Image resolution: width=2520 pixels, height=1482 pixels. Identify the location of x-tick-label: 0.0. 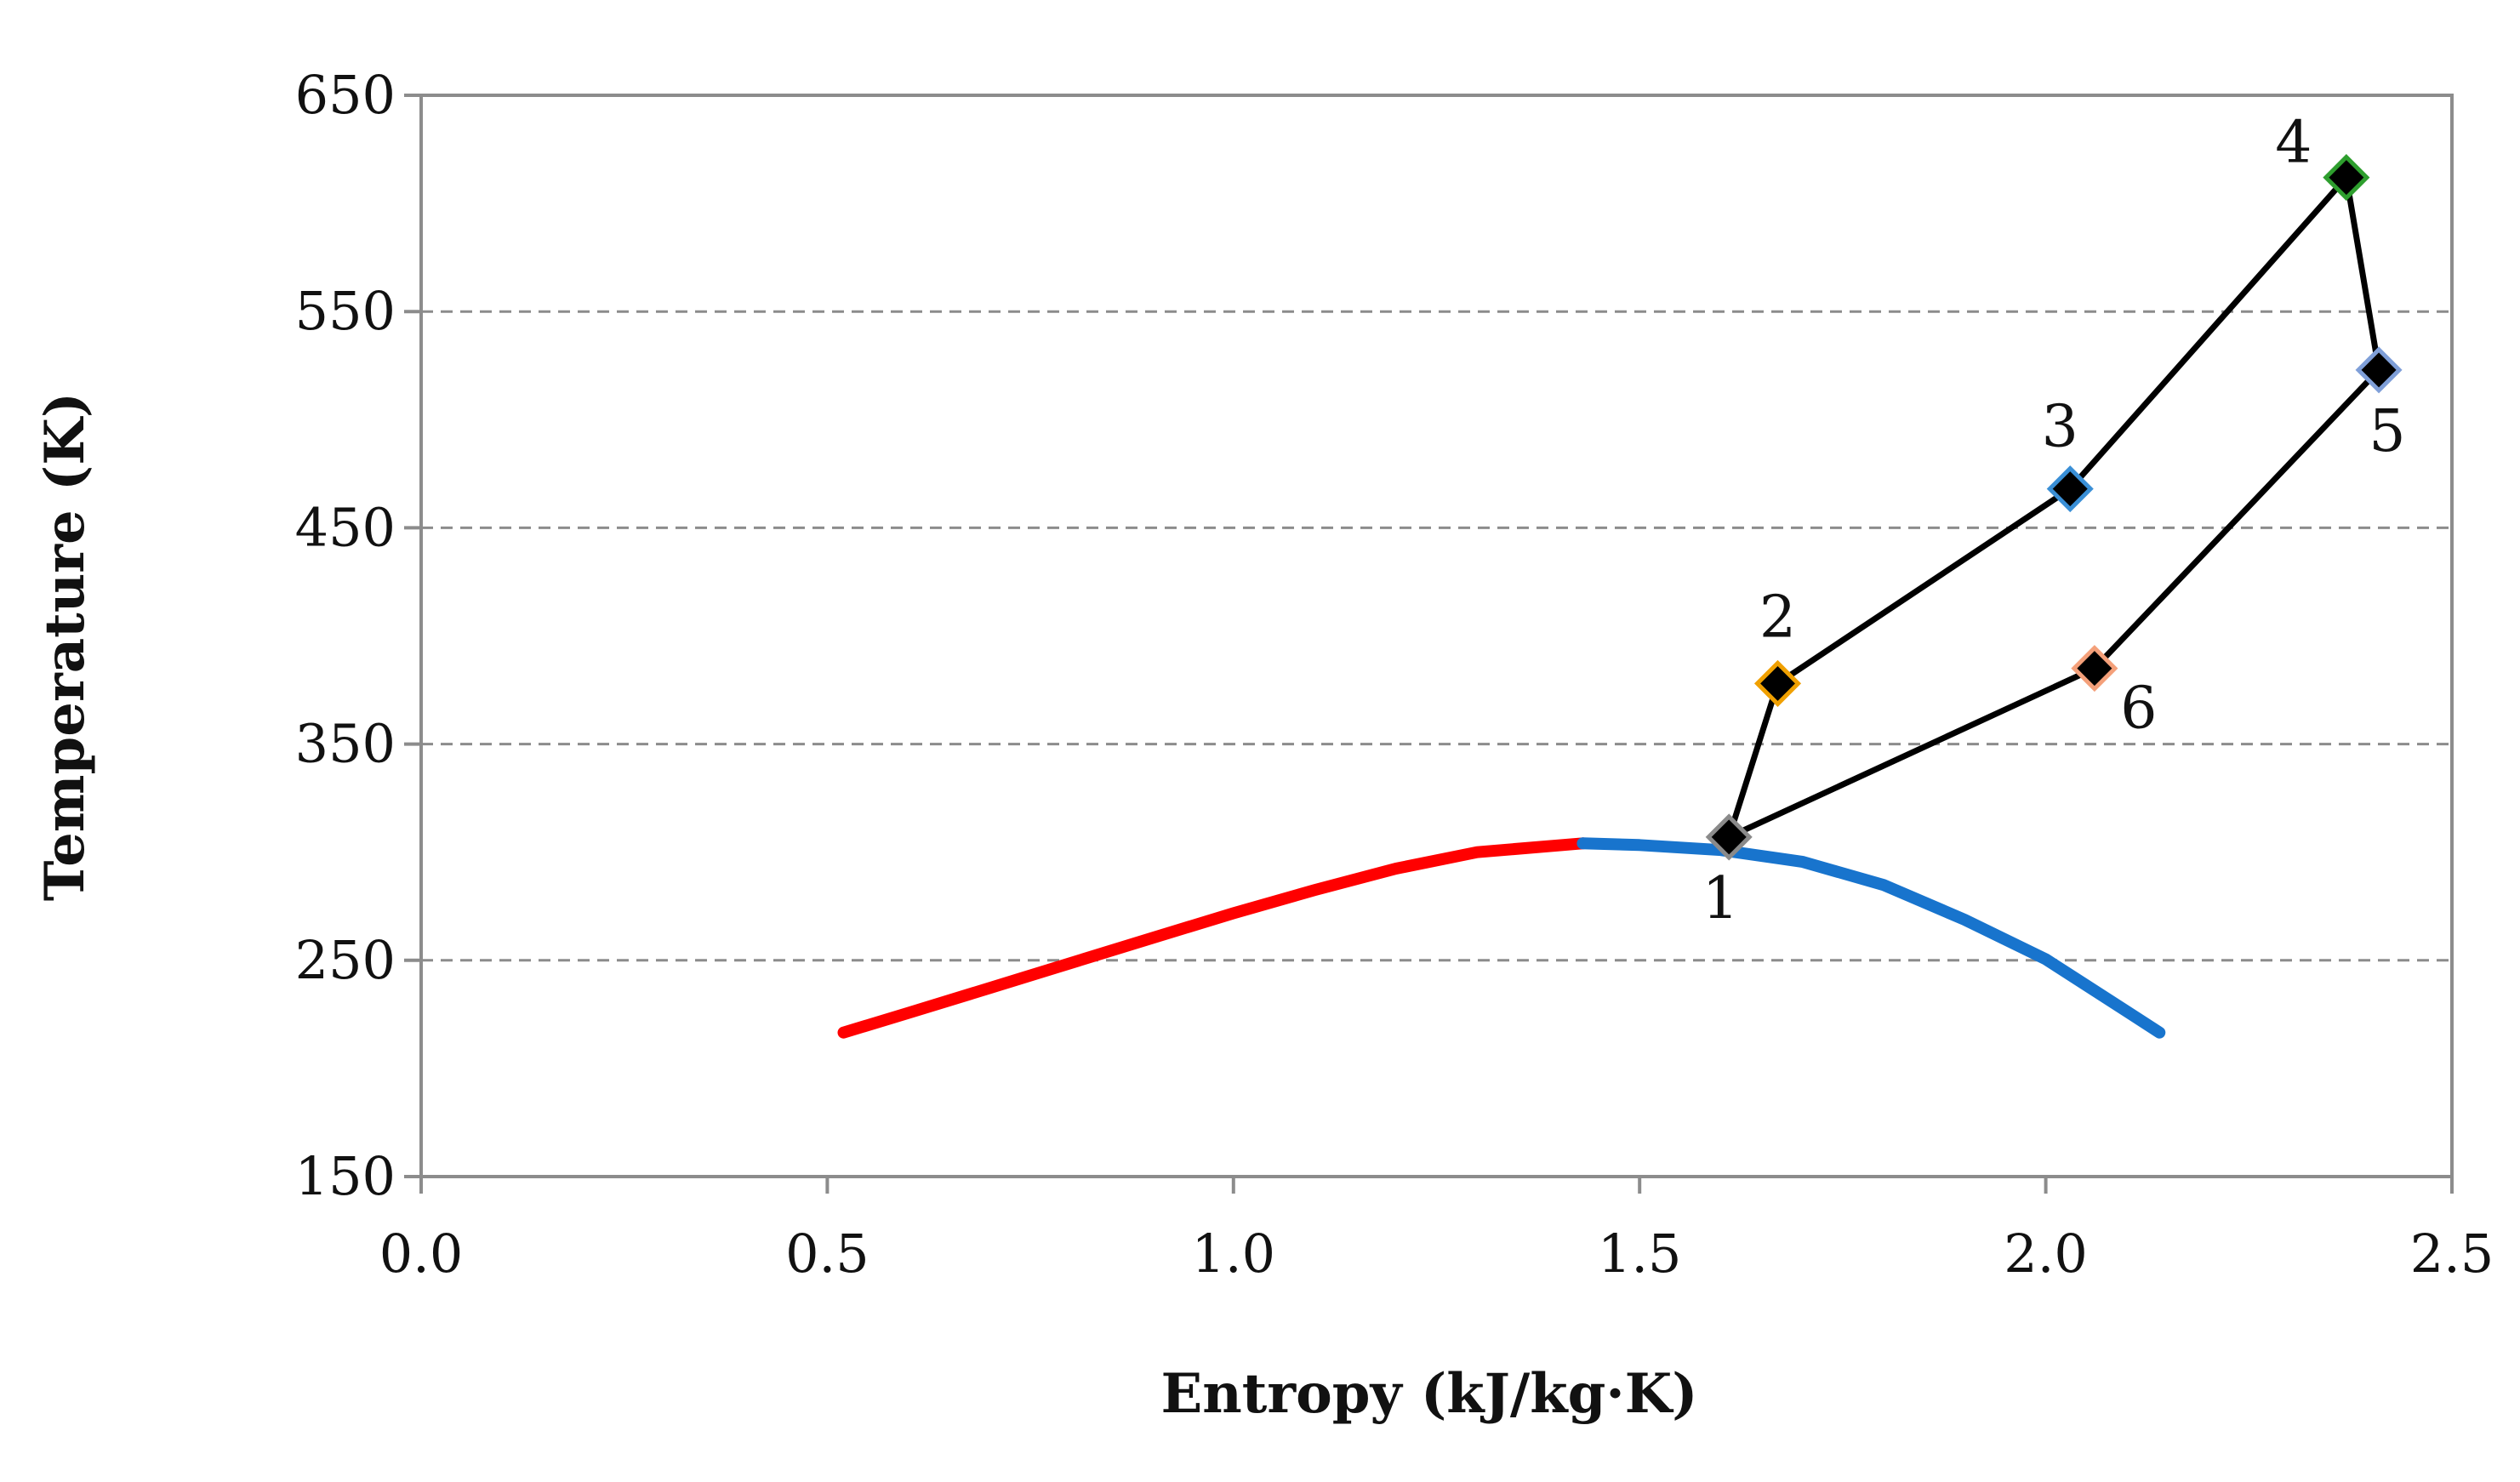
(421, 1254).